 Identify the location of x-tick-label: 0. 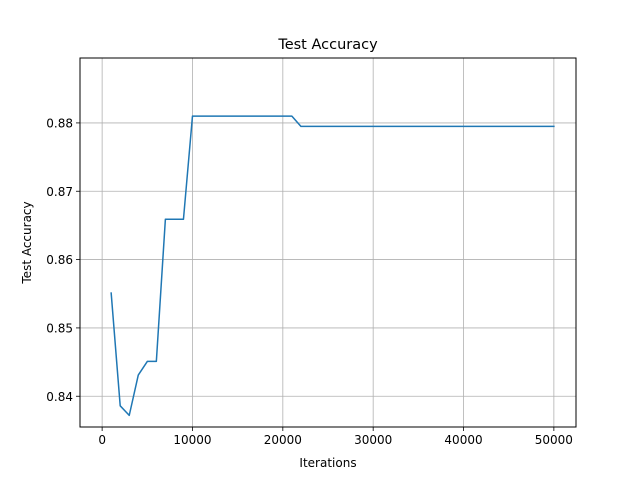
(102, 440).